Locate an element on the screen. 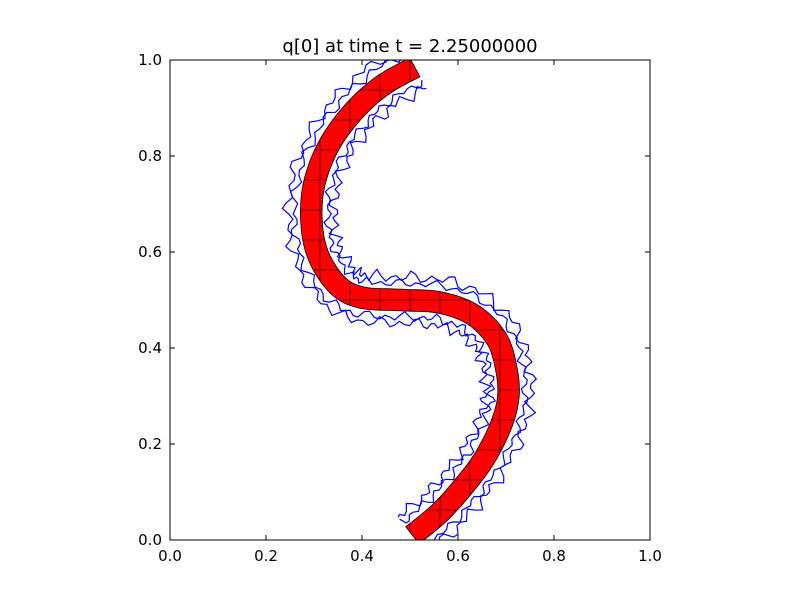  x-tick-label: 0.4 is located at coordinates (362, 556).